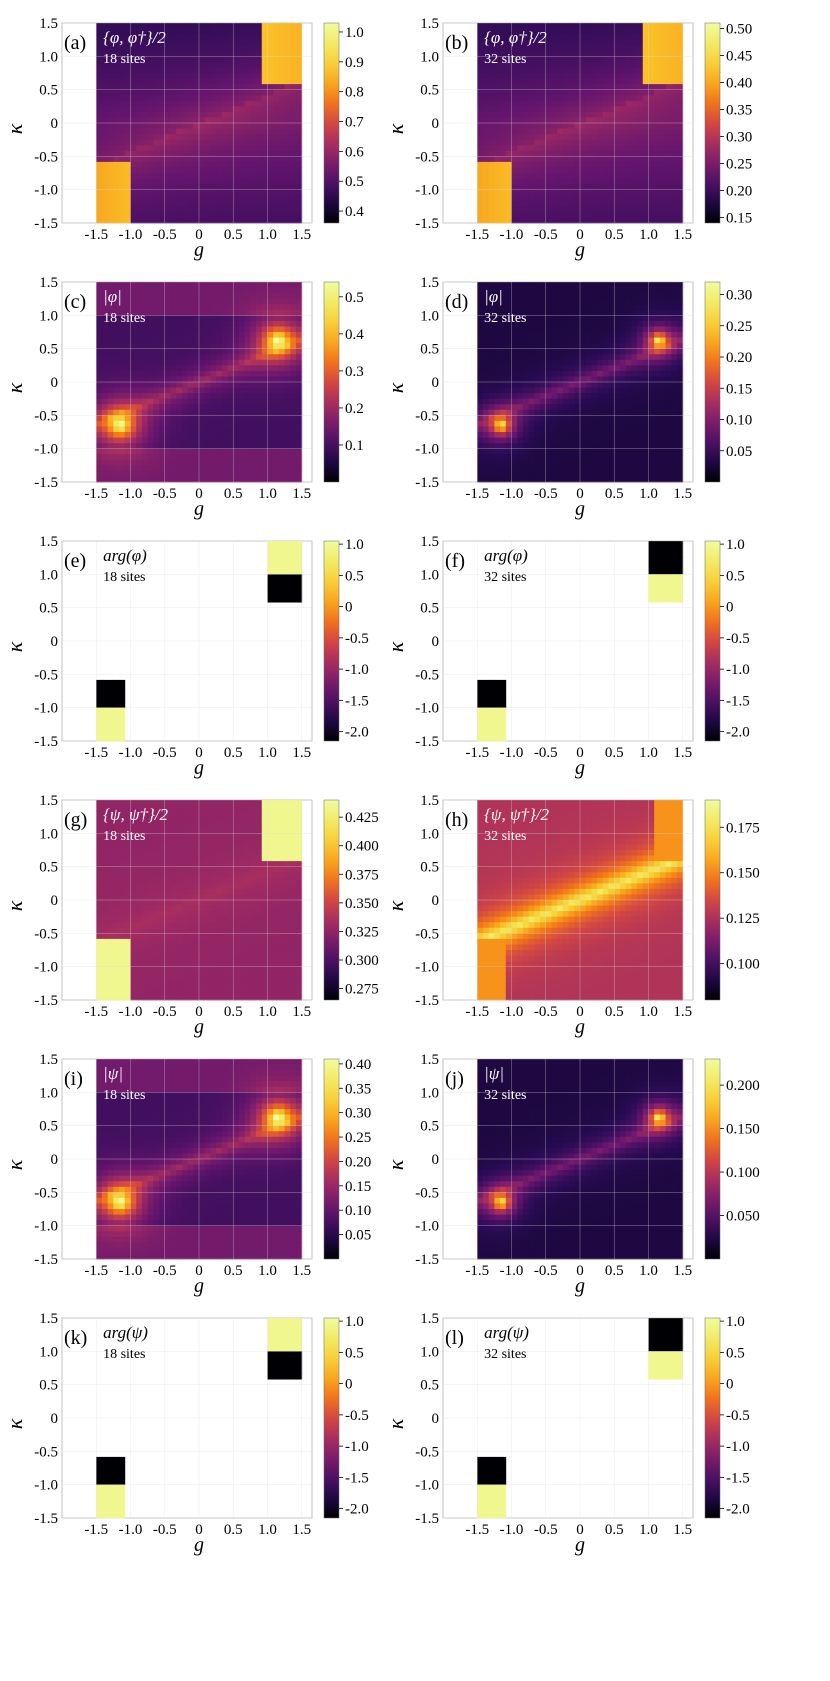 The height and width of the screenshot is (1681, 830). What do you see at coordinates (131, 494) in the screenshot?
I see `x-tick-label: -1.0` at bounding box center [131, 494].